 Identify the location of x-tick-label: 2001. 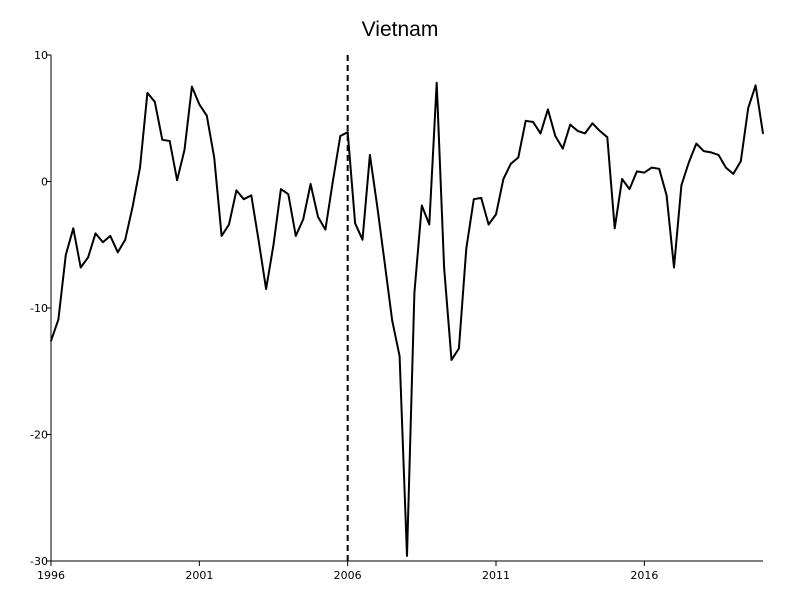
(199, 575).